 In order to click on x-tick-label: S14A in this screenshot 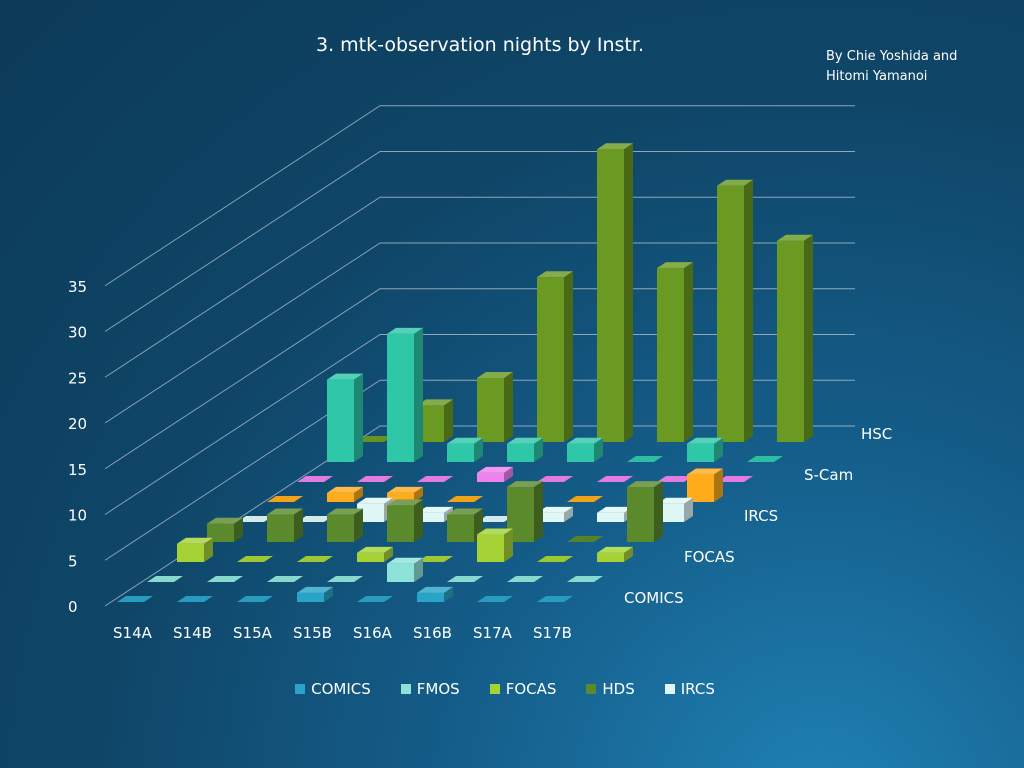, I will do `click(133, 633)`.